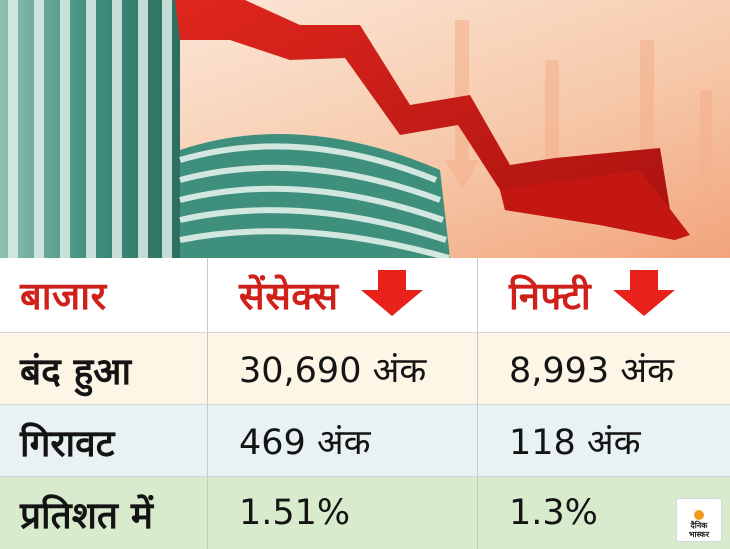 The image size is (730, 549). Describe the element at coordinates (699, 525) in the screenshot. I see `logo-line1: दैनिक` at that location.